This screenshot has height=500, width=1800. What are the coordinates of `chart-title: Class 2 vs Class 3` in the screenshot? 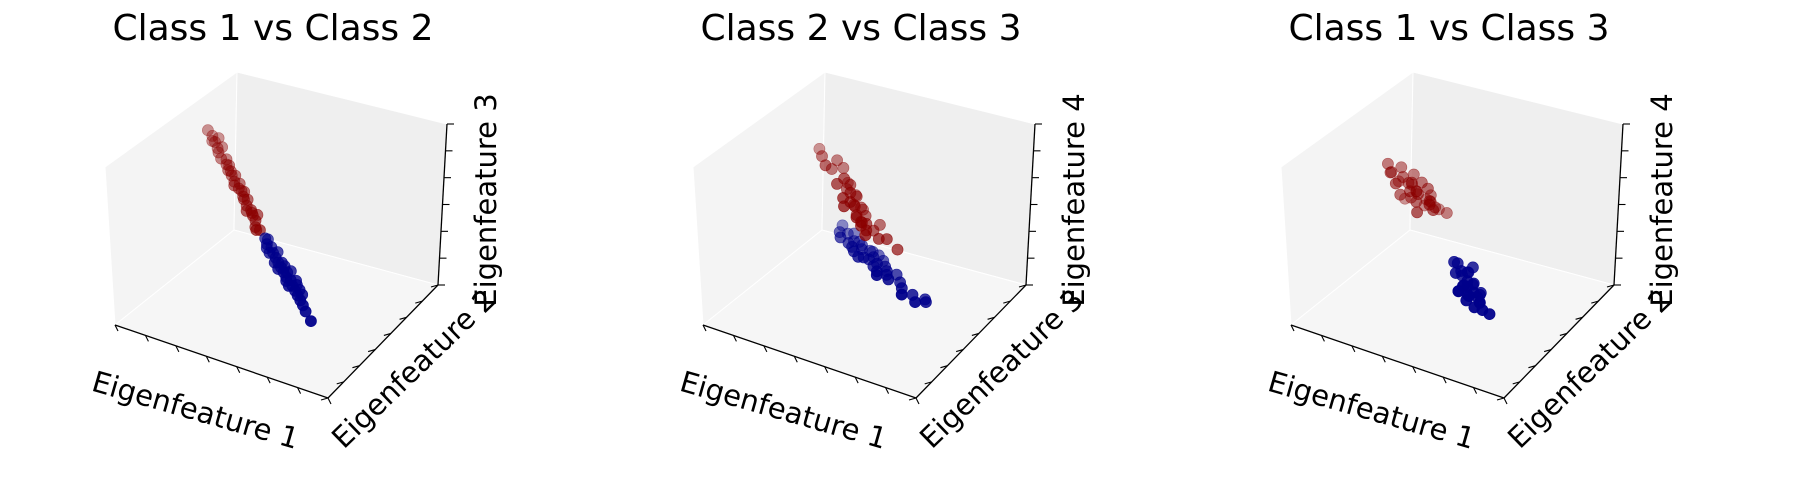 It's located at (860, 28).